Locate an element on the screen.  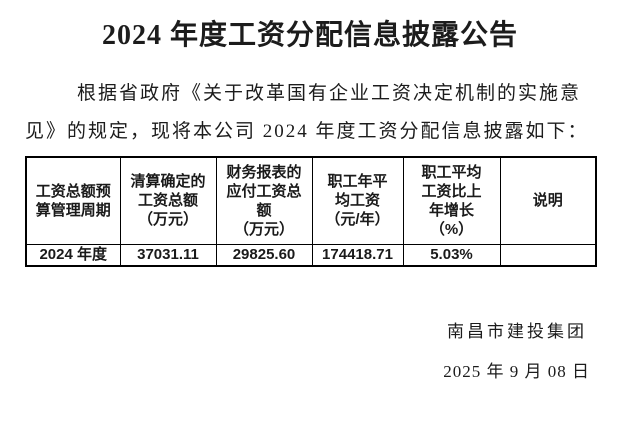
cell-avg-annual-wage: 174418.71 is located at coordinates (357, 254).